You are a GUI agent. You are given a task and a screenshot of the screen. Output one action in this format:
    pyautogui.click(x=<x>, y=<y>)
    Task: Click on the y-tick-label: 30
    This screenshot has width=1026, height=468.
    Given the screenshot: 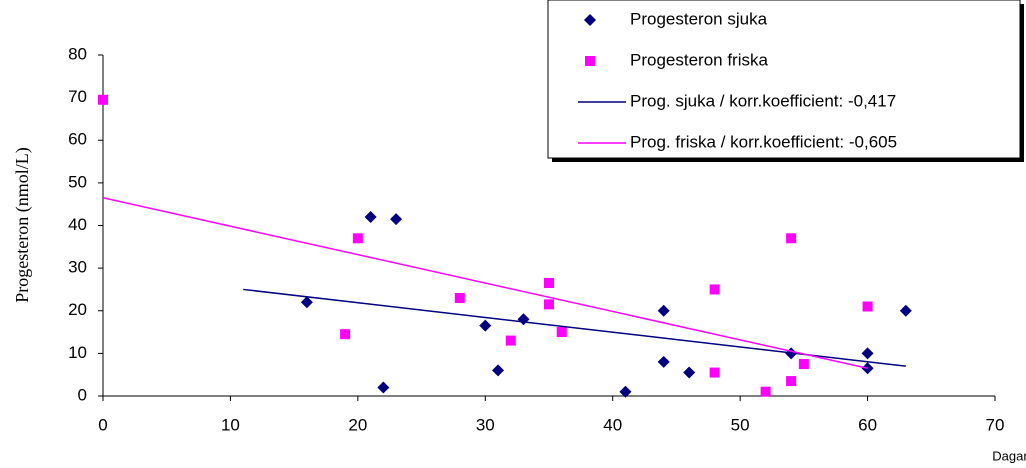 What is the action you would take?
    pyautogui.click(x=77, y=267)
    